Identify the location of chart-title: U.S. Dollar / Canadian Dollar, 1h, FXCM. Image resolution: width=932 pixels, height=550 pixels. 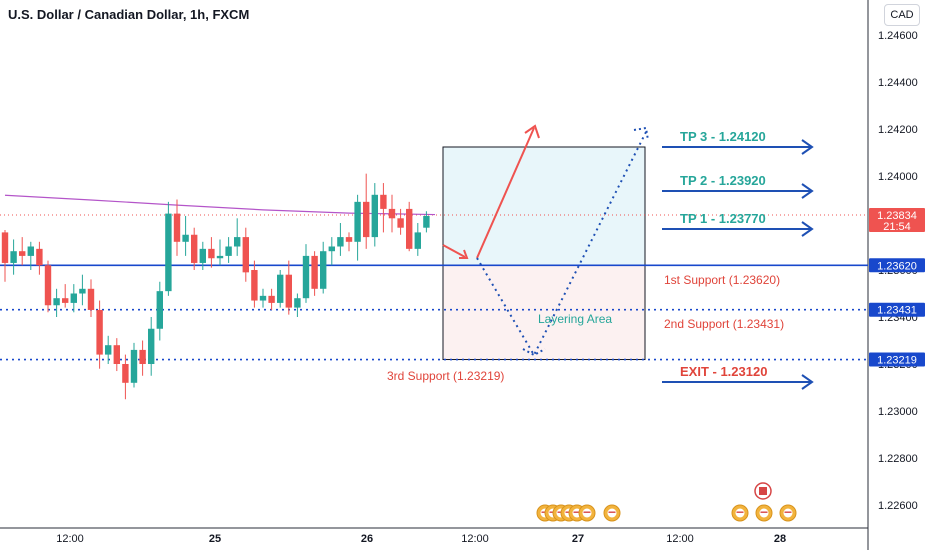
(129, 14).